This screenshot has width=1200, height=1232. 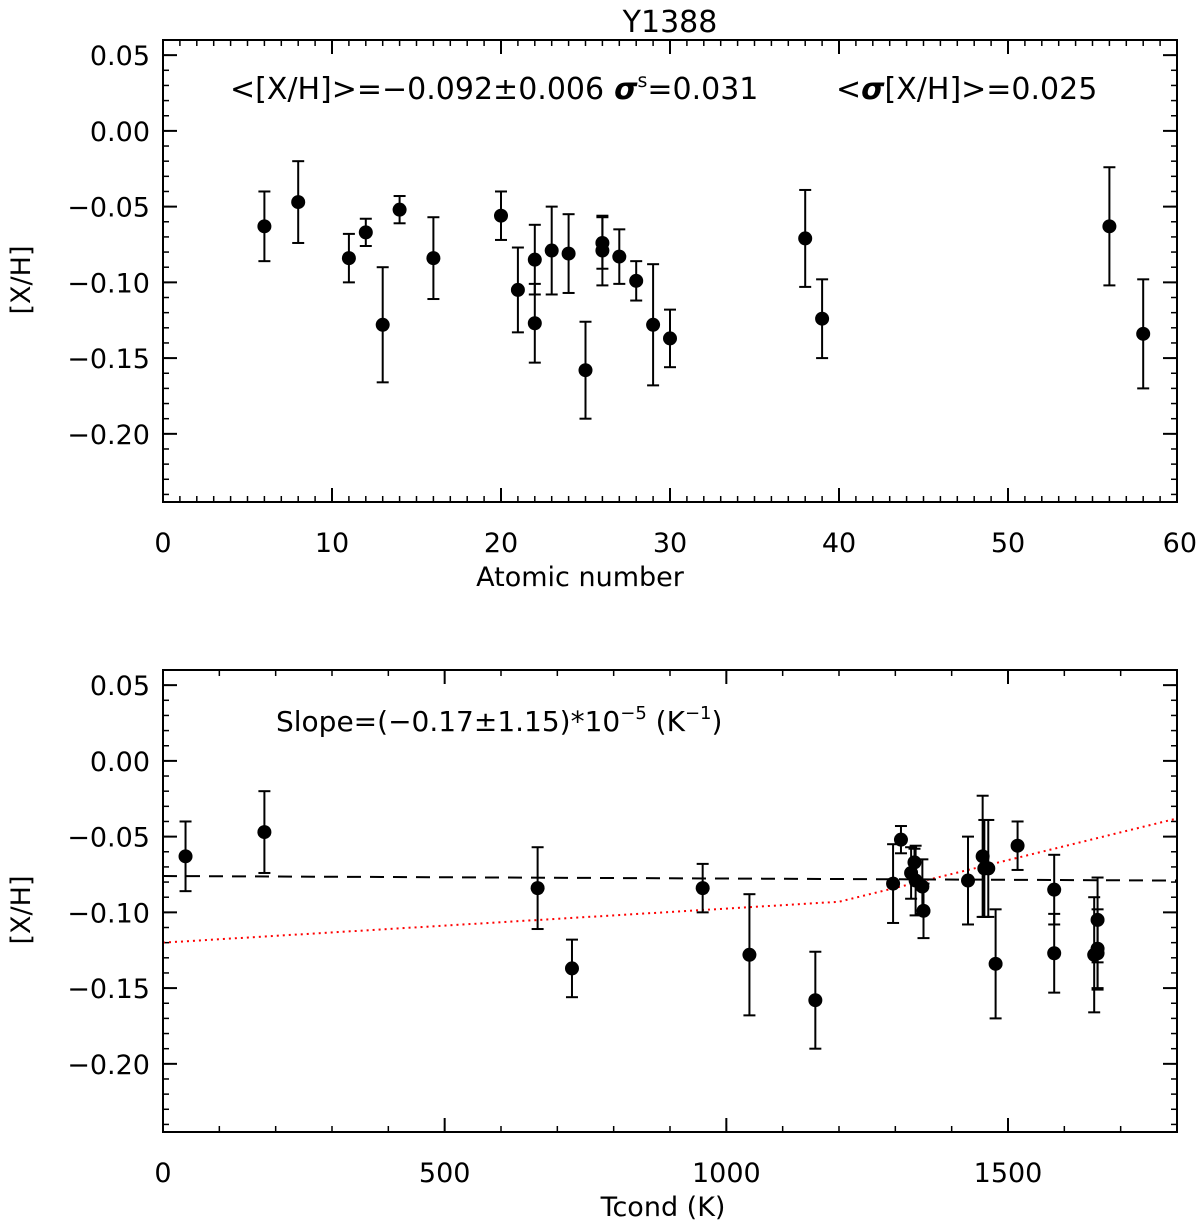 I want to click on mean-error-prefix: <, so click(x=848, y=89).